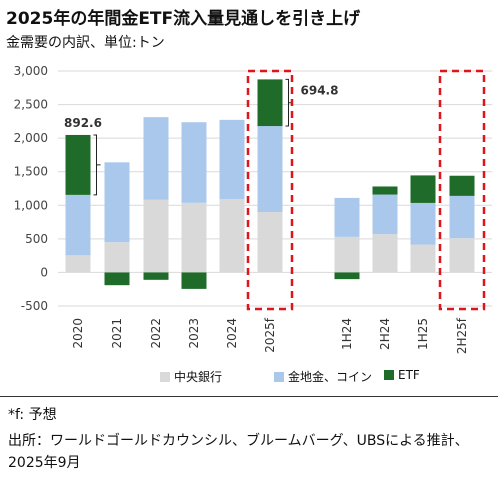 This screenshot has width=498, height=490. Describe the element at coordinates (36, 239) in the screenshot. I see `y-tick-label: 500` at that location.